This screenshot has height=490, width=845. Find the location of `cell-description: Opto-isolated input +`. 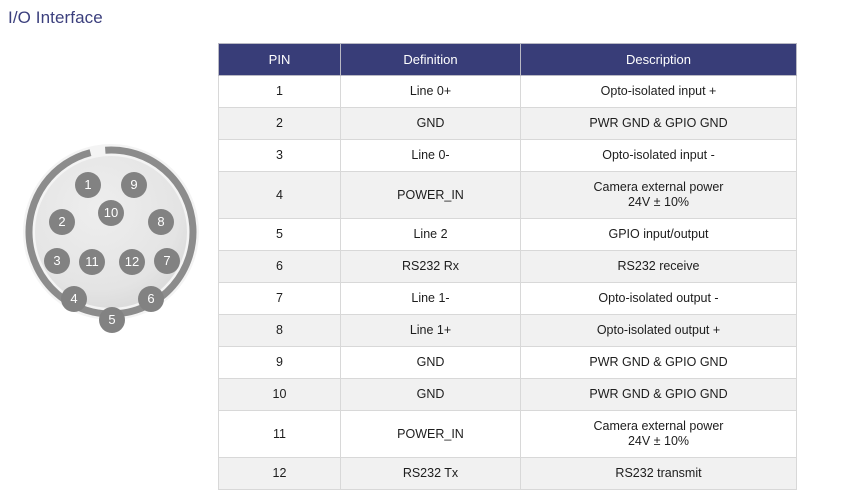

cell-description: Opto-isolated input + is located at coordinates (658, 91).